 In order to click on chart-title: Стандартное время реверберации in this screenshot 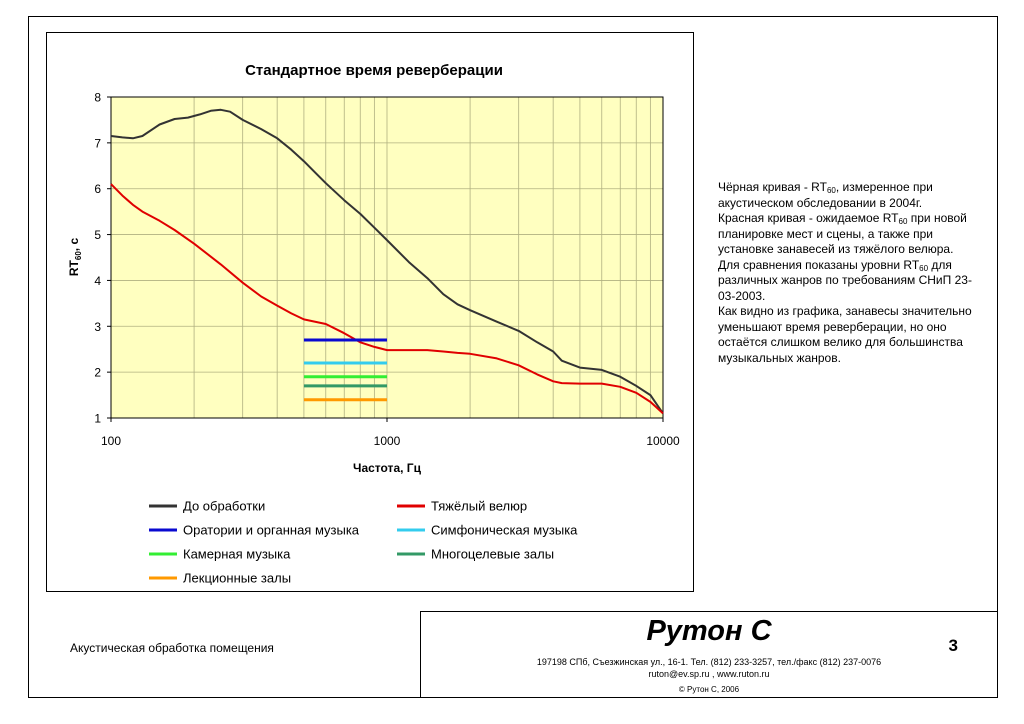, I will do `click(374, 70)`.